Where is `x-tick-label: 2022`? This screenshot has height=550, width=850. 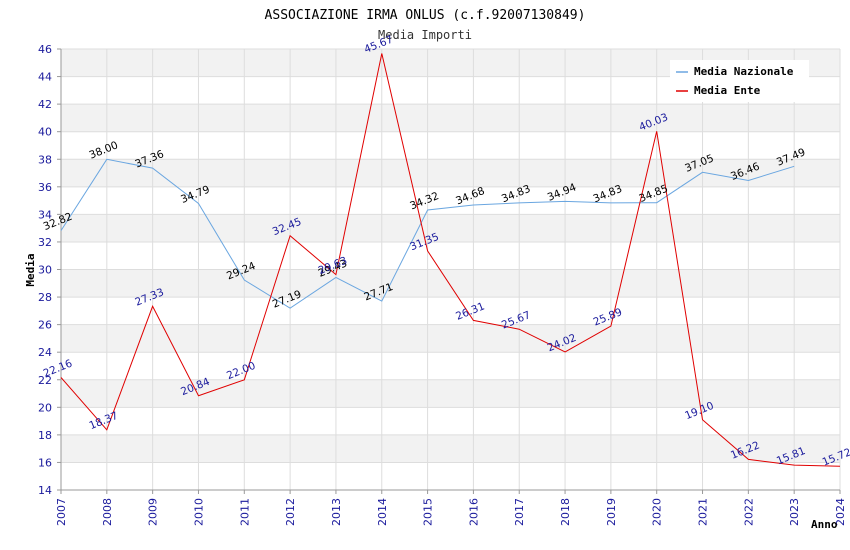 x-tick-label: 2022 is located at coordinates (748, 512).